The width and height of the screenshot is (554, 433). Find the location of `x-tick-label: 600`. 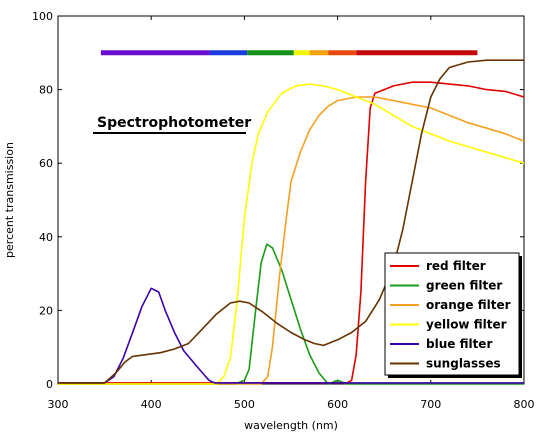

x-tick-label: 600 is located at coordinates (337, 404).